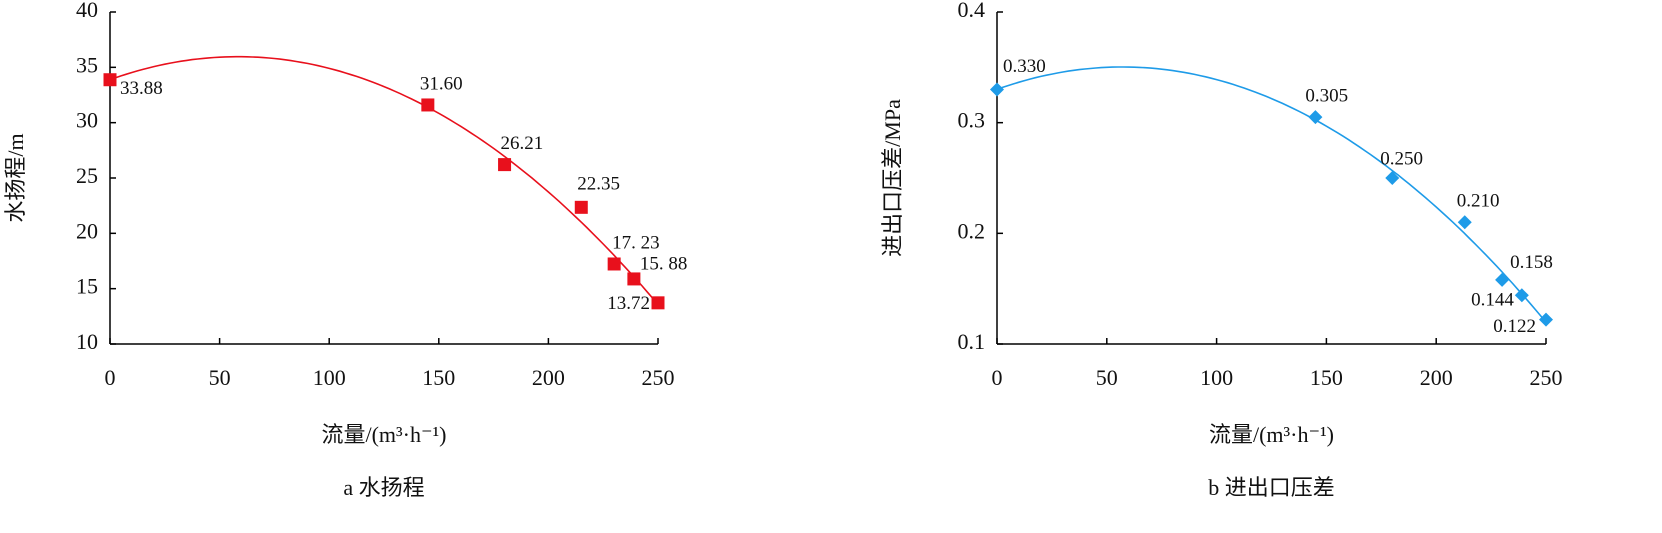  I want to click on y-tick-label: 40, so click(87, 11).